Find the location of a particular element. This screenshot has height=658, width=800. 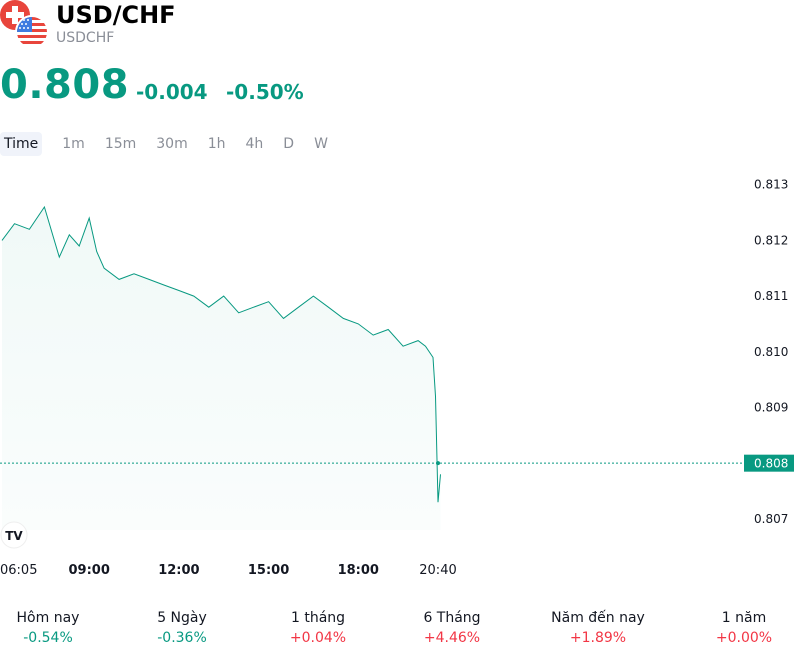

perf-1-year: 1 năm +0.00% is located at coordinates (742, 628).